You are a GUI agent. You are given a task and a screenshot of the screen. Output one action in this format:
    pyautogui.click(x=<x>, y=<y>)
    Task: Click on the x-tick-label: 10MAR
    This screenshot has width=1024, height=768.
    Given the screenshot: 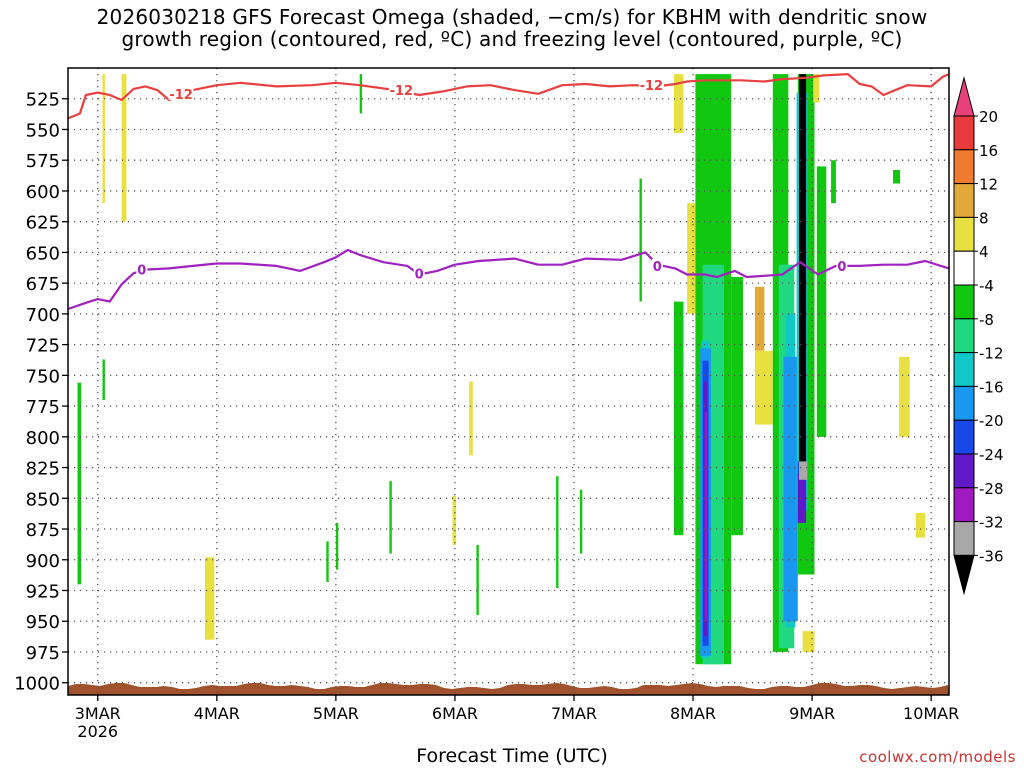 What is the action you would take?
    pyautogui.click(x=931, y=713)
    